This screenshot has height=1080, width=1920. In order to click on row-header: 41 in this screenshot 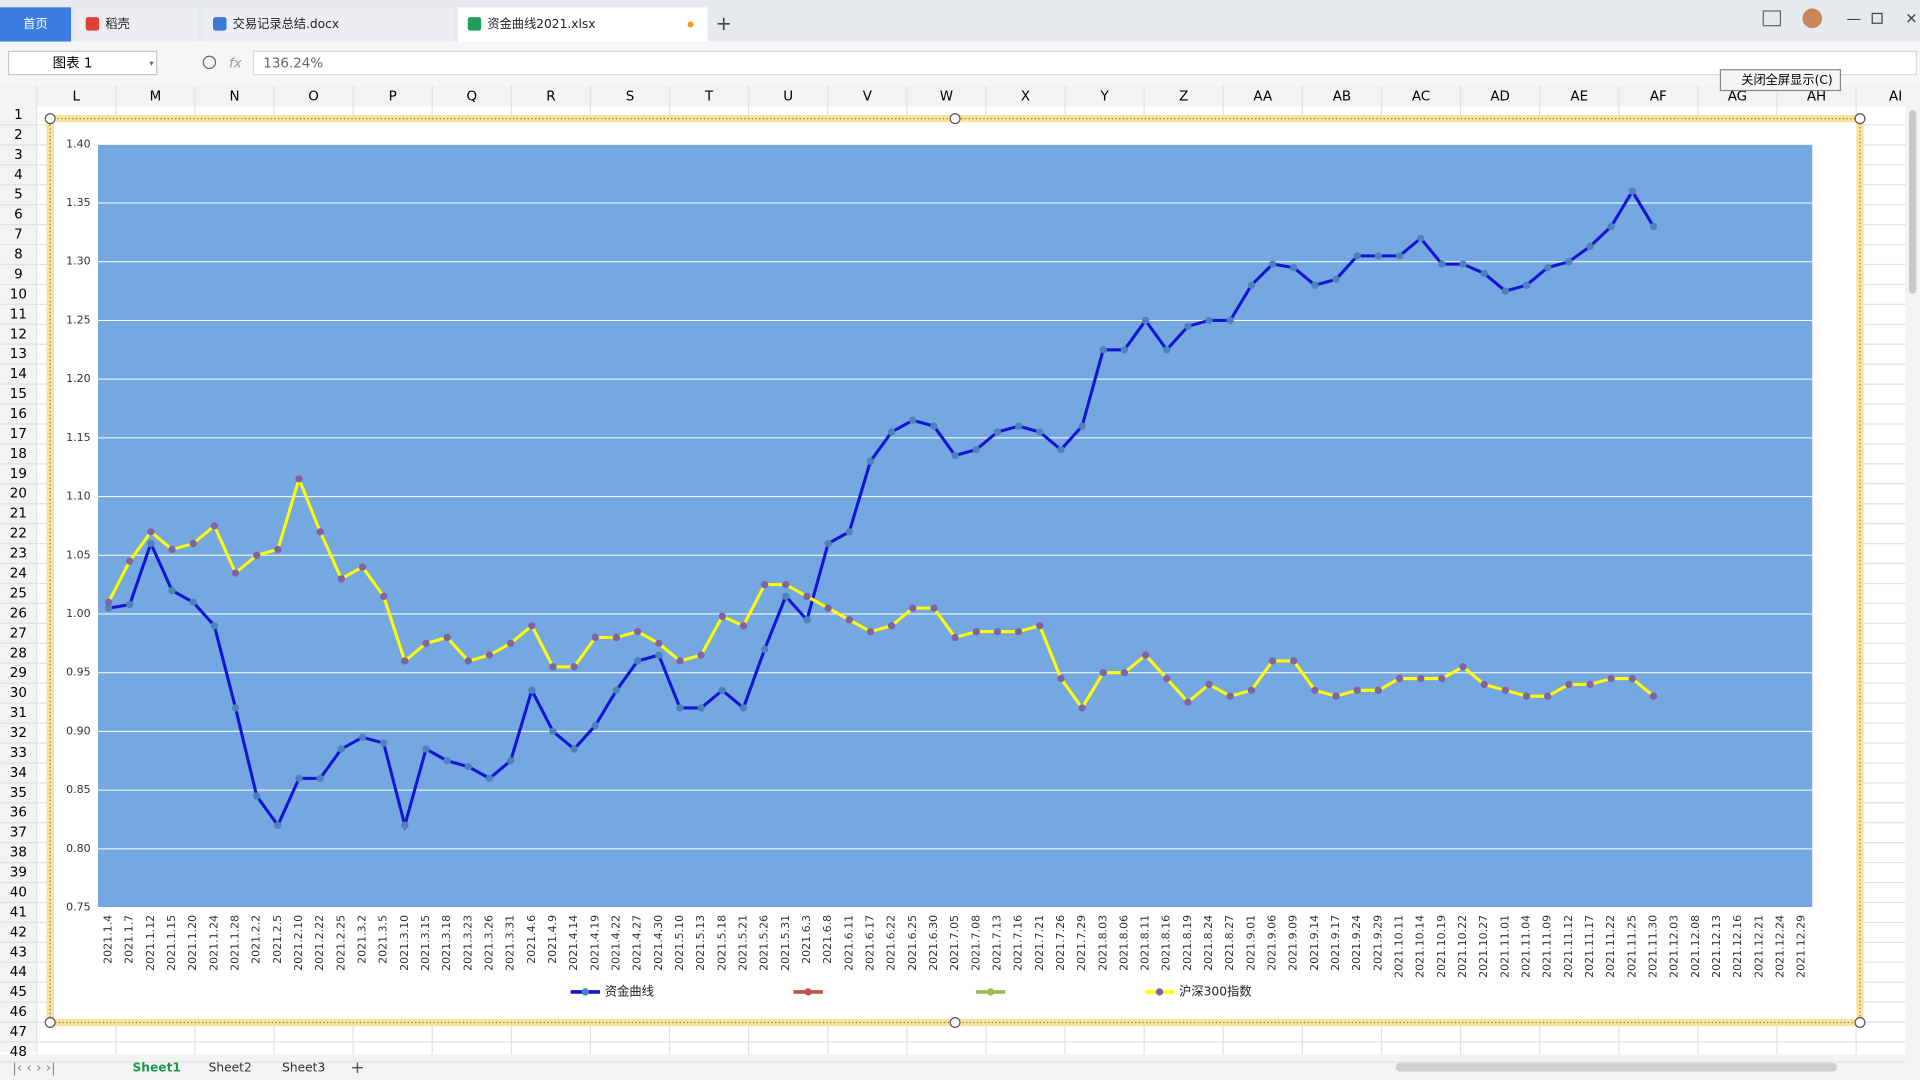, I will do `click(18, 912)`.